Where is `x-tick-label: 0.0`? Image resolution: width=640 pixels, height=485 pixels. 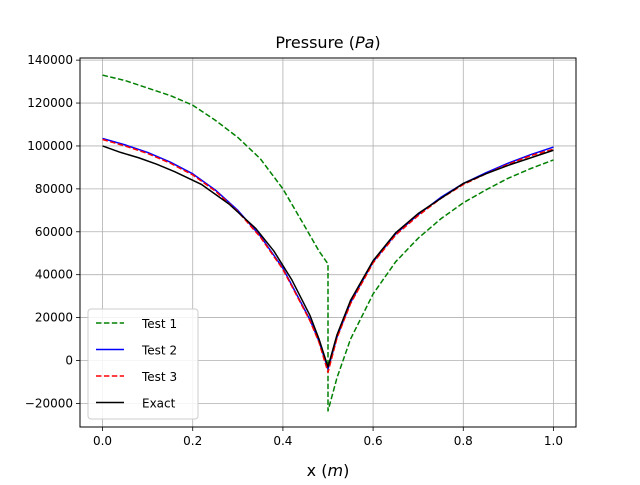
x-tick-label: 0.0 is located at coordinates (102, 441).